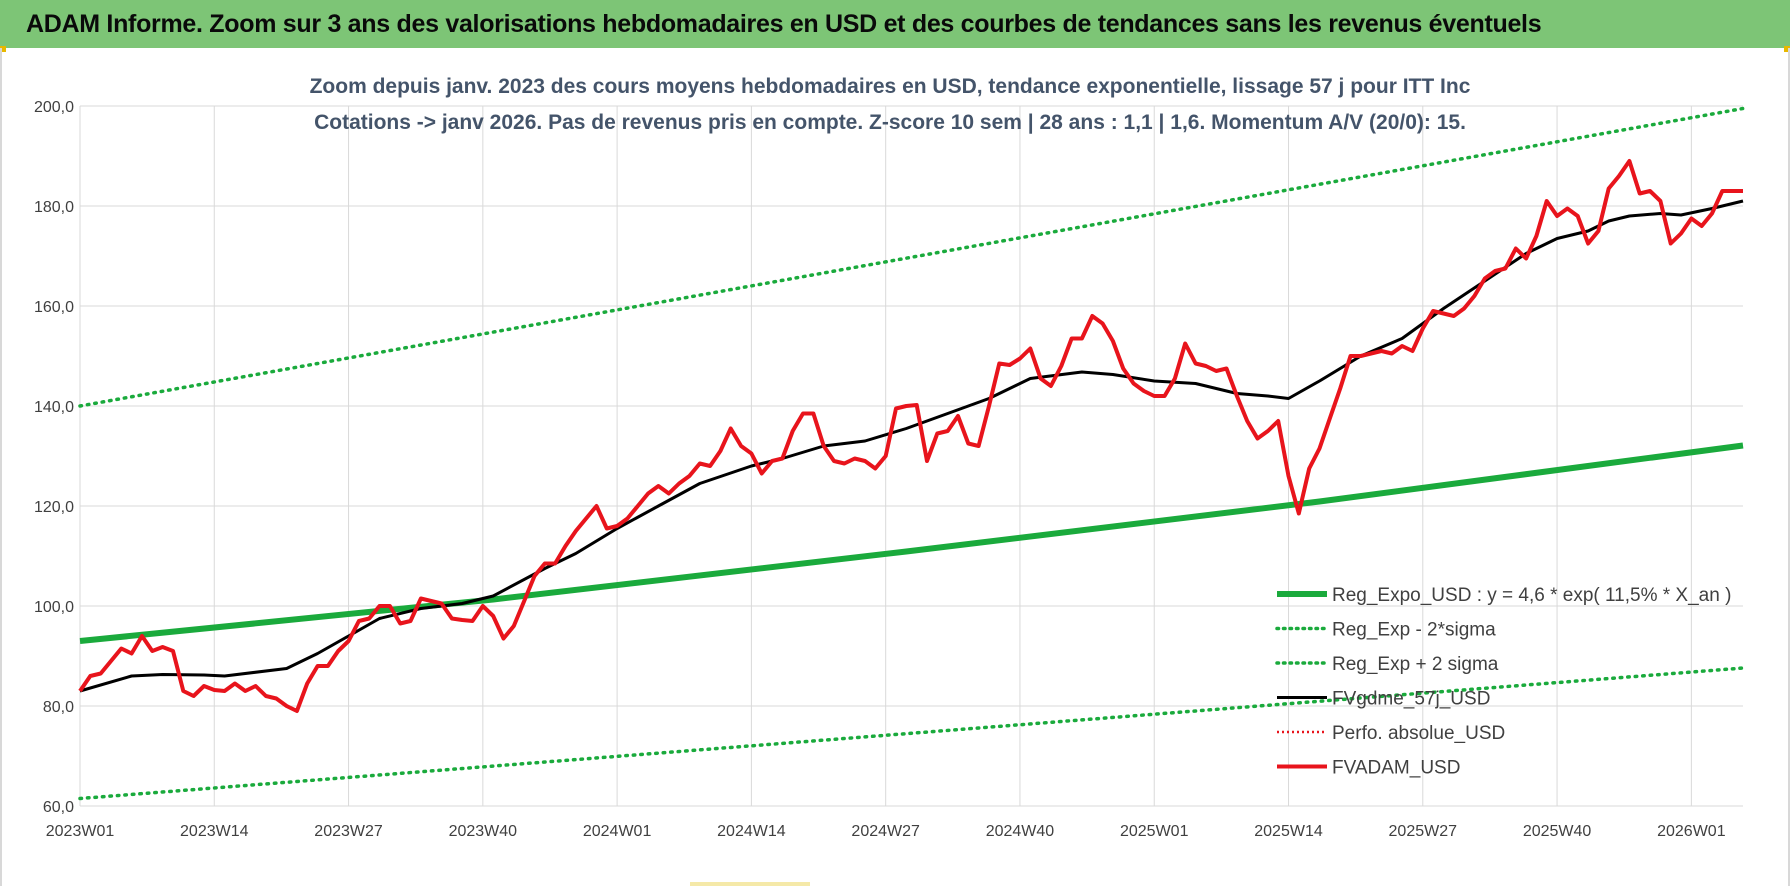 The height and width of the screenshot is (886, 1790). I want to click on y-tick-label: 120,0, so click(54, 507).